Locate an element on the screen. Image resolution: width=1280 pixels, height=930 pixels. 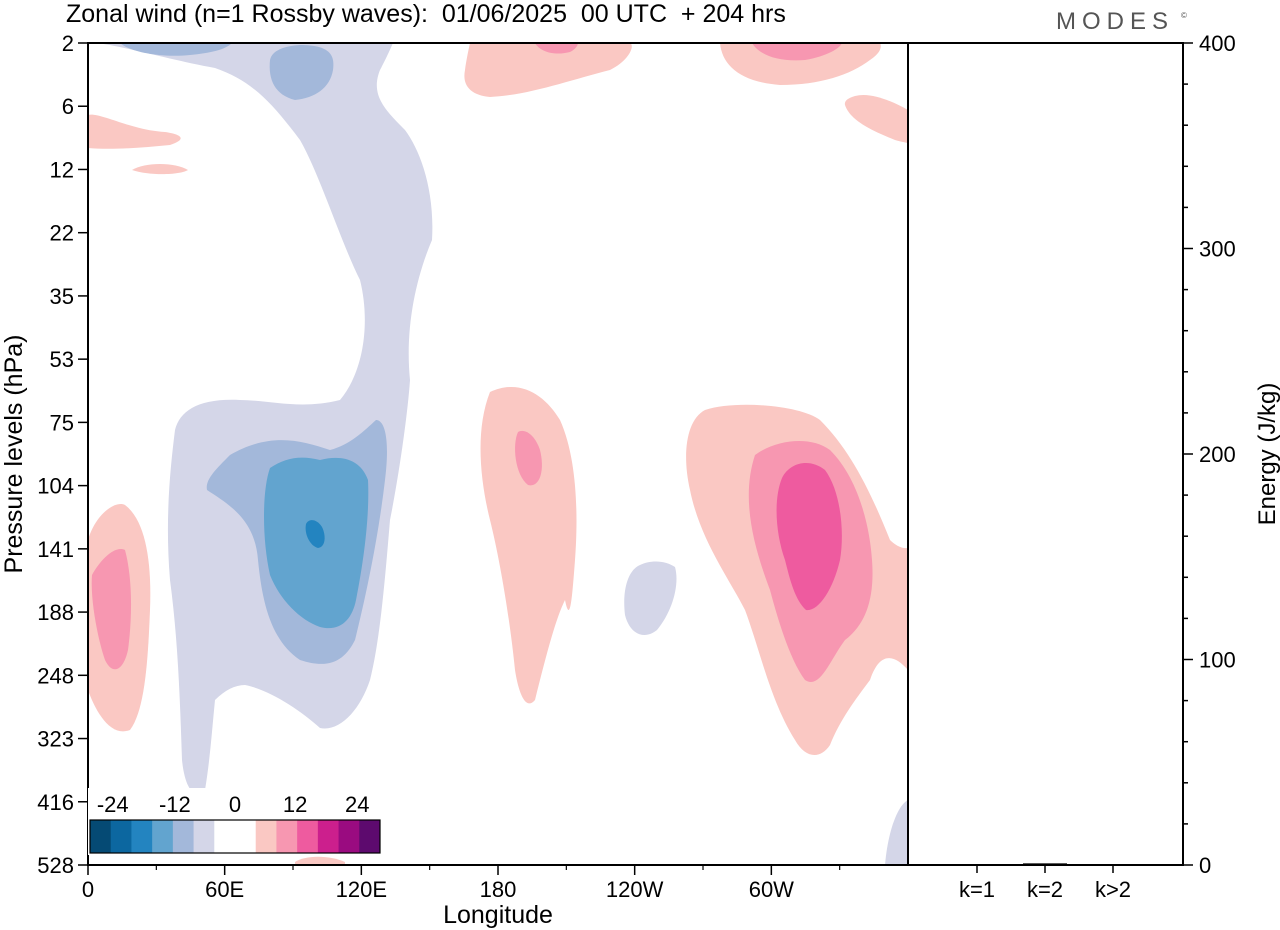
contour-pos-l2-central is located at coordinates (528, 458).